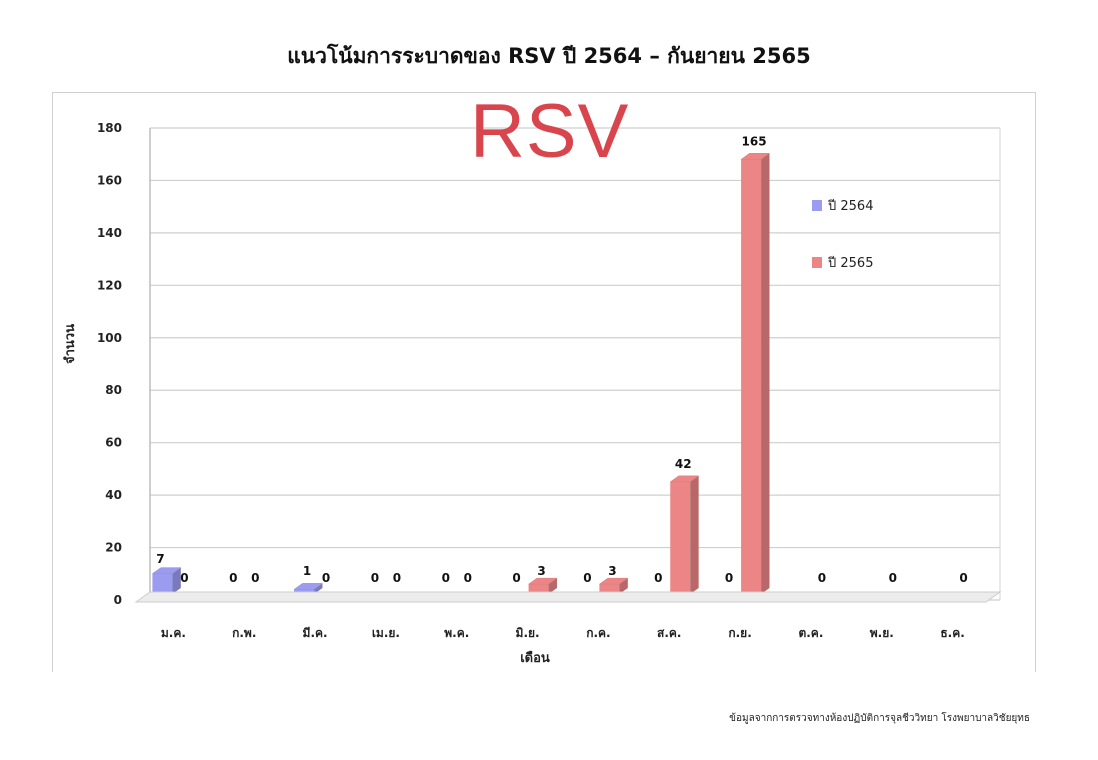  I want to click on x-tick-label: ก.ย., so click(739, 633).